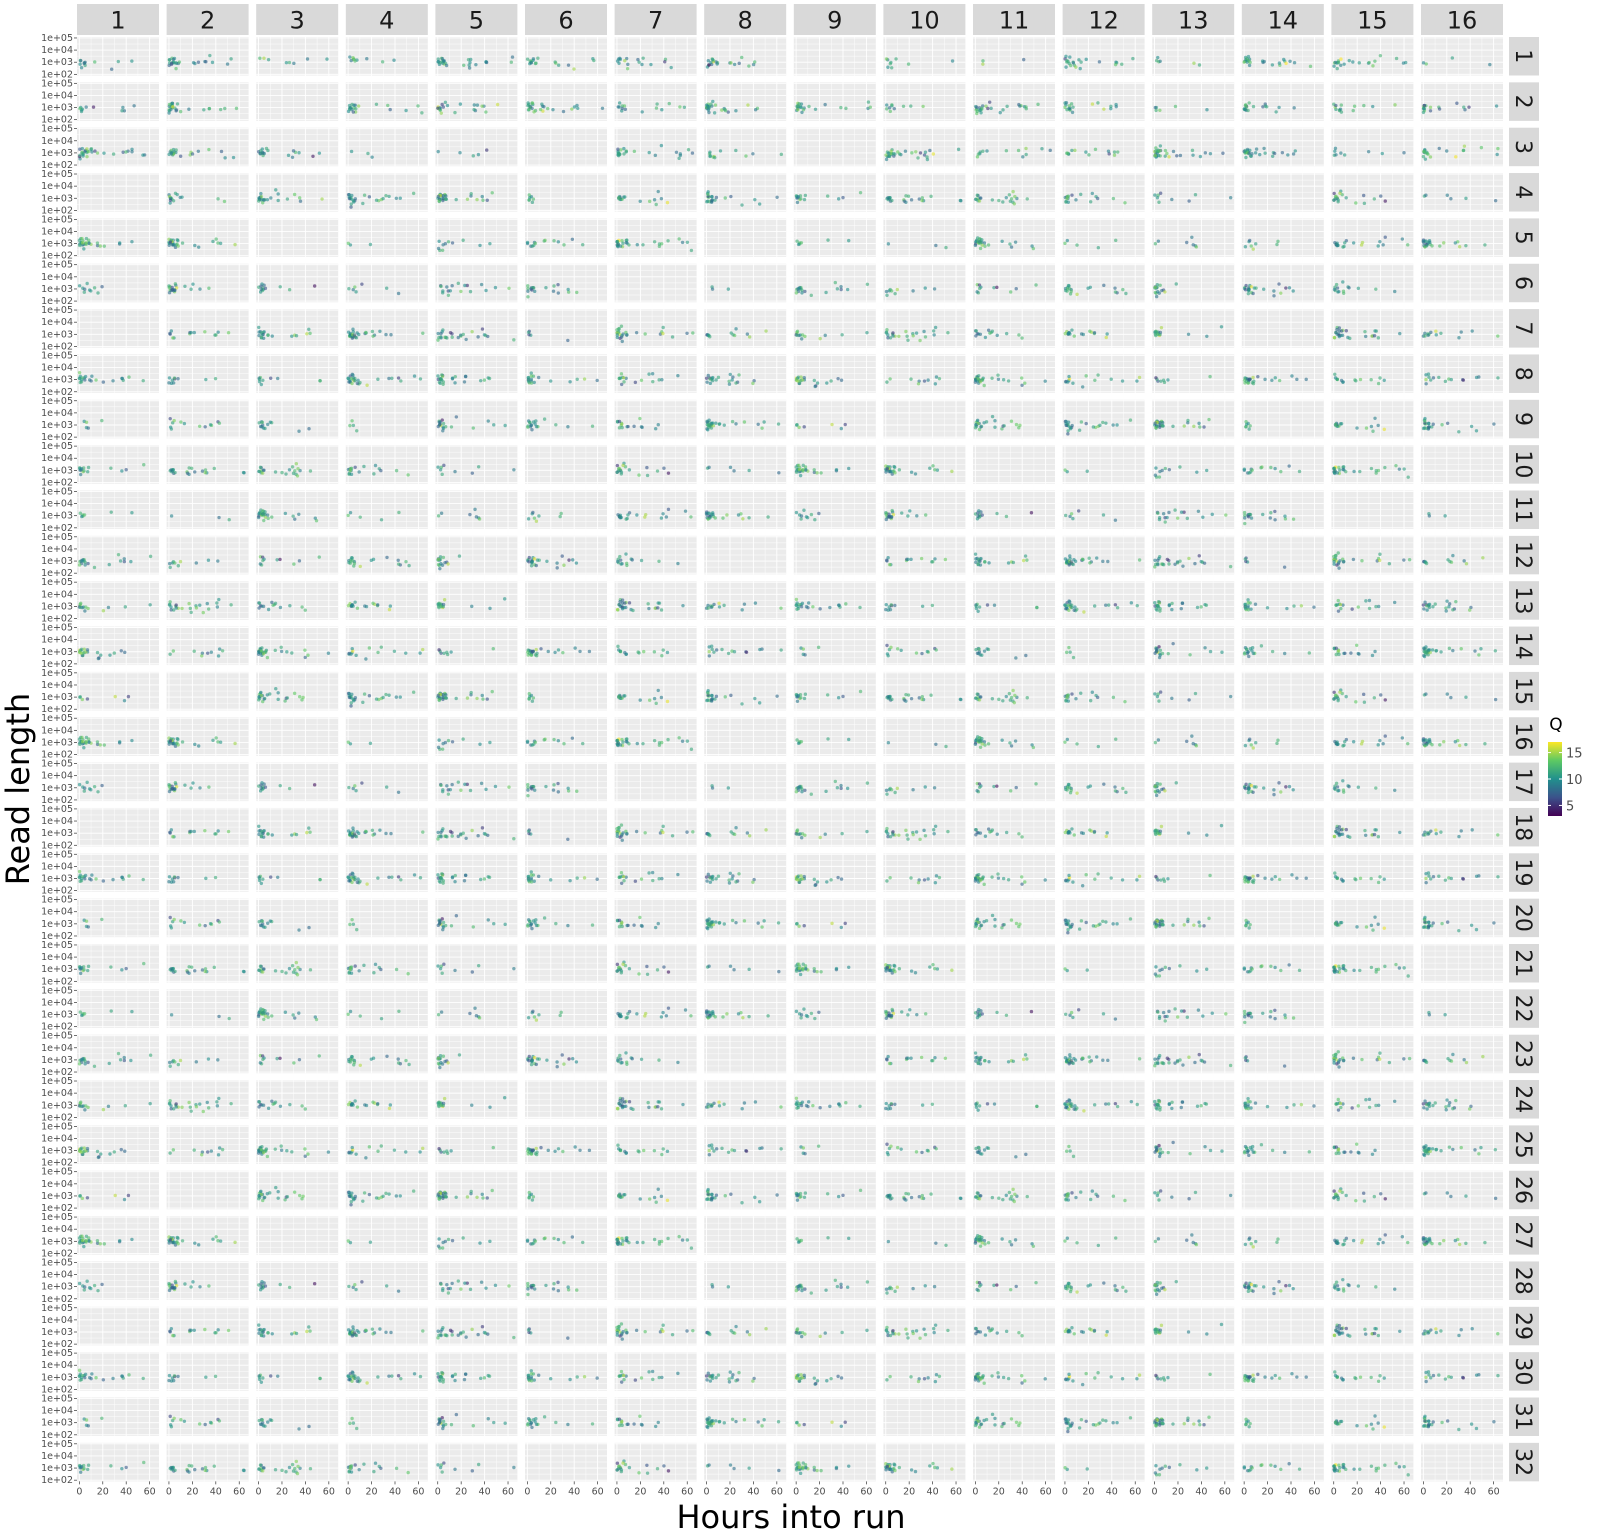 This screenshot has width=1600, height=1536. I want to click on panel-r9-c15, so click(1372, 419).